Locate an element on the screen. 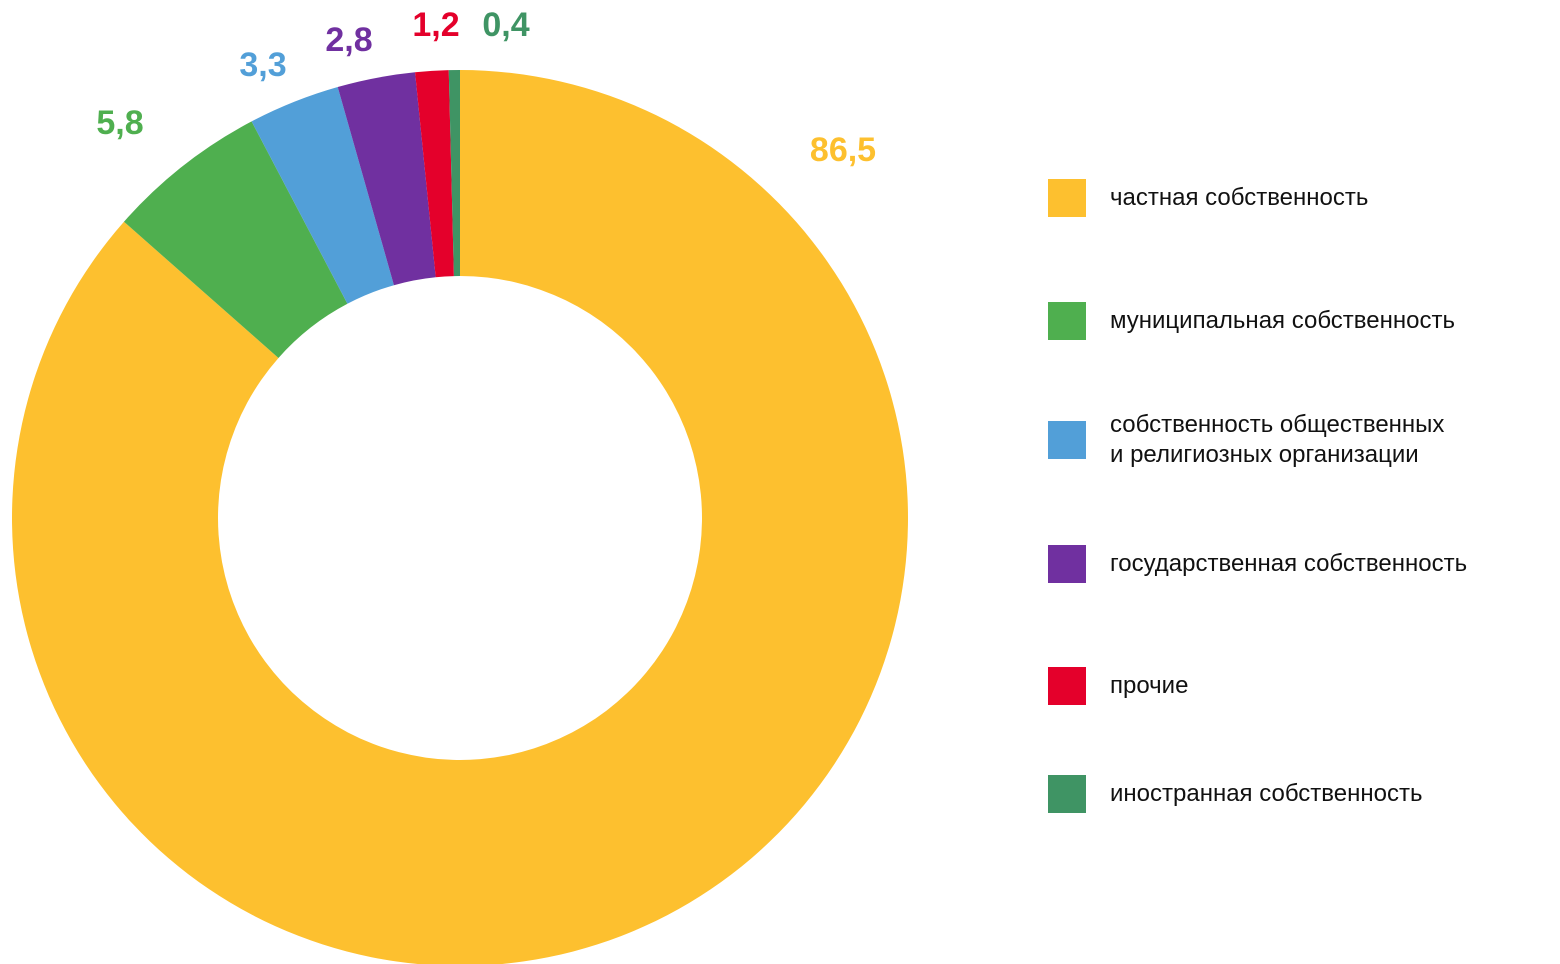 This screenshot has height=964, width=1560. legend-label: прочие is located at coordinates (1149, 685).